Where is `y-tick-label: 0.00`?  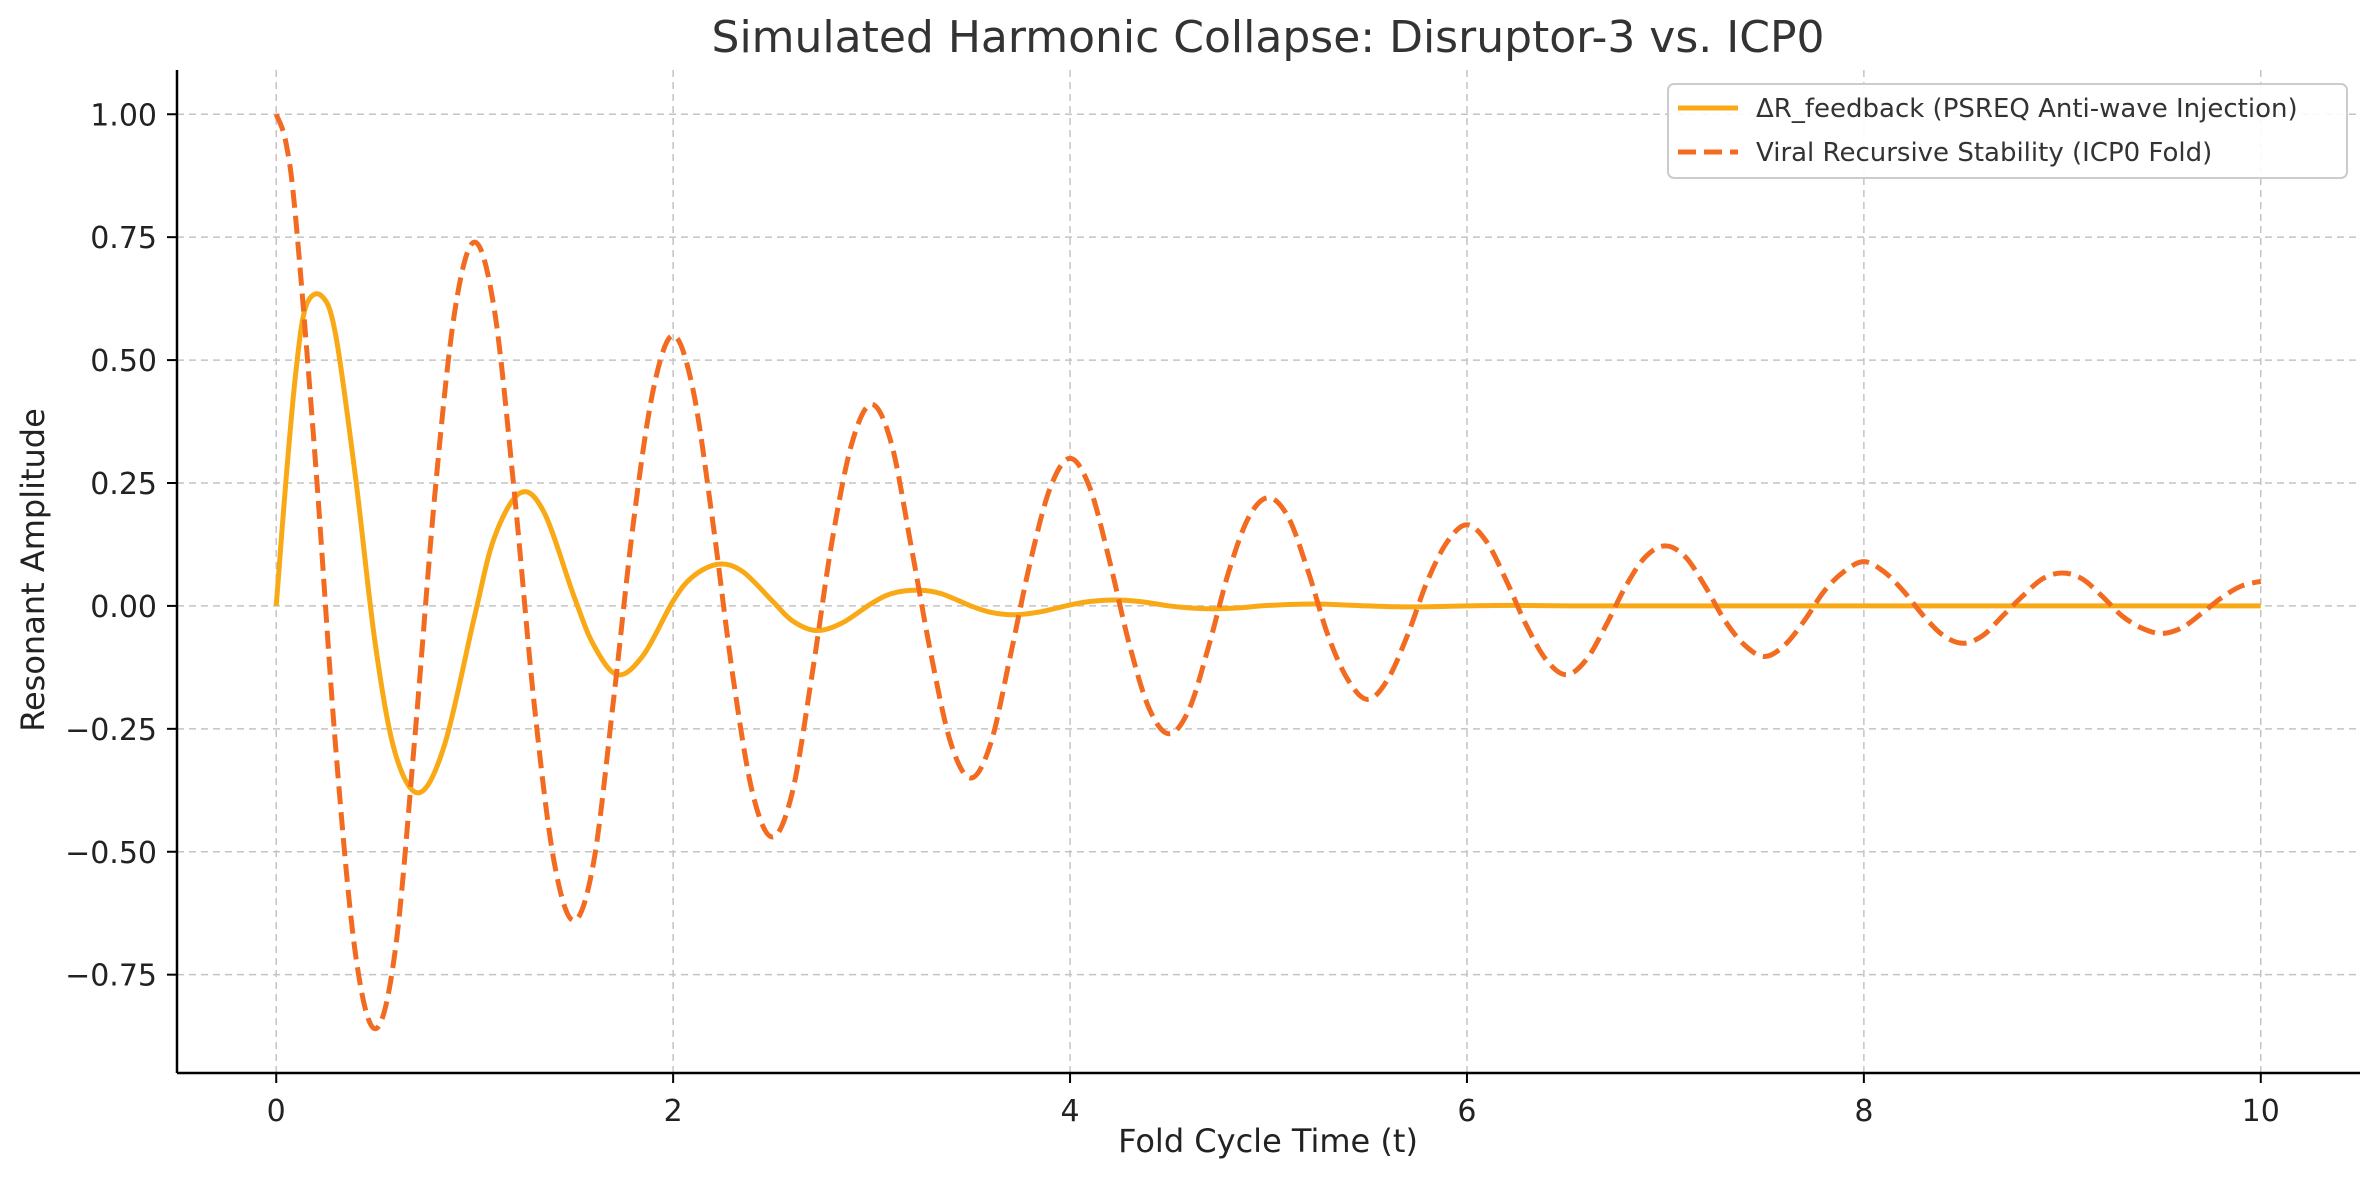 y-tick-label: 0.00 is located at coordinates (123, 607).